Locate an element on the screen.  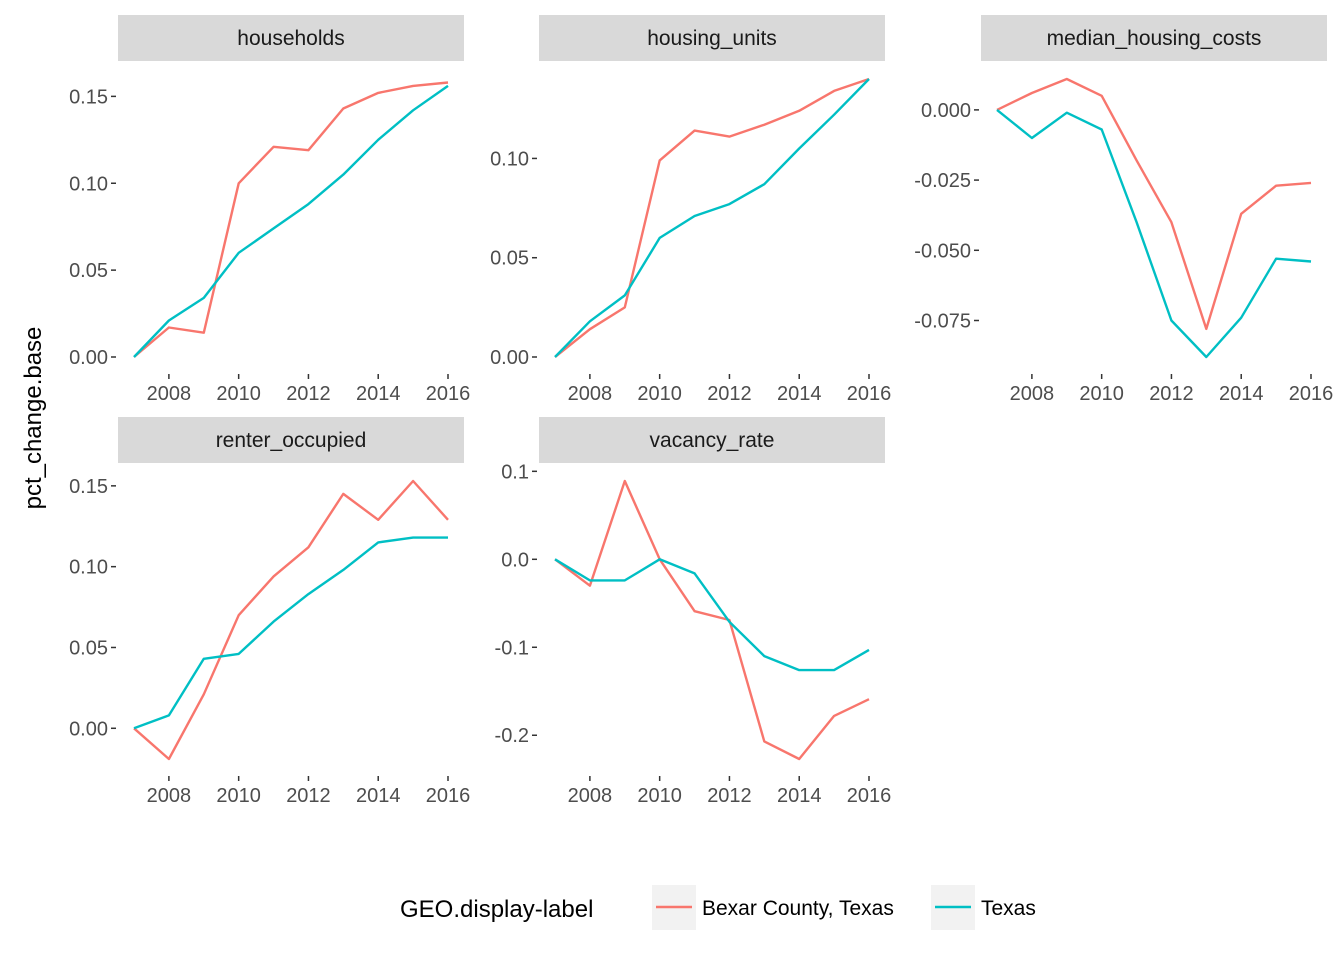
y-tick-label: -0.025 is located at coordinates (942, 181).